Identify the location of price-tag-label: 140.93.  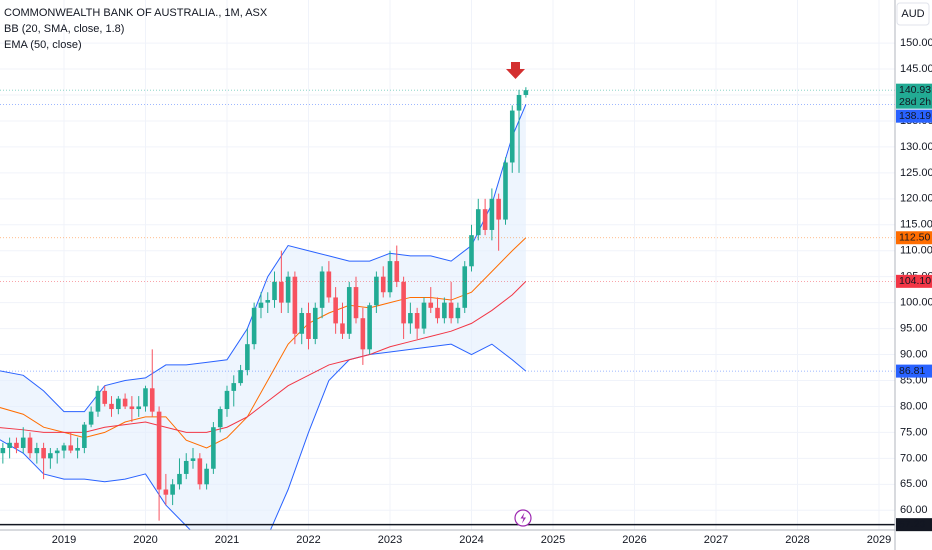
(915, 90).